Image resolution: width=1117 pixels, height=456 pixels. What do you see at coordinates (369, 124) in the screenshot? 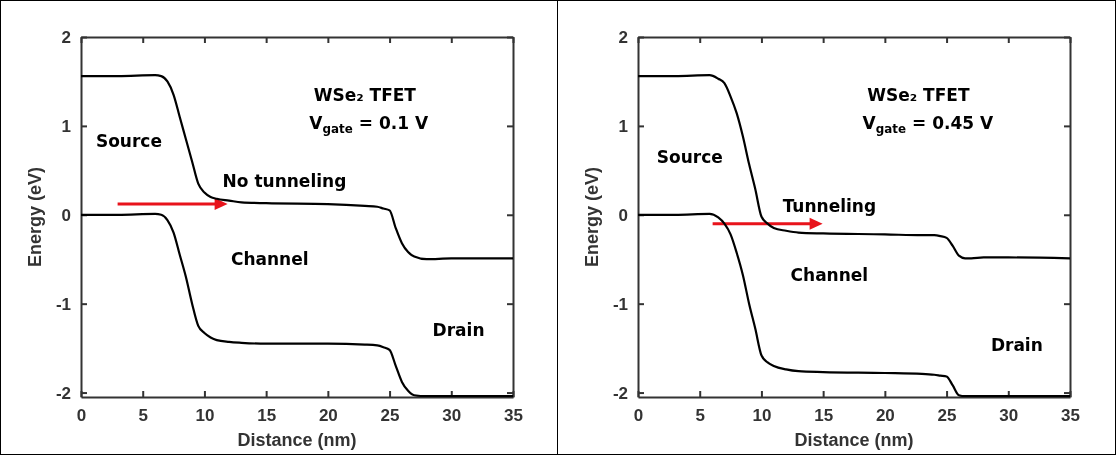
I see `annotation: V$_{gate}$ = 0.1 V` at bounding box center [369, 124].